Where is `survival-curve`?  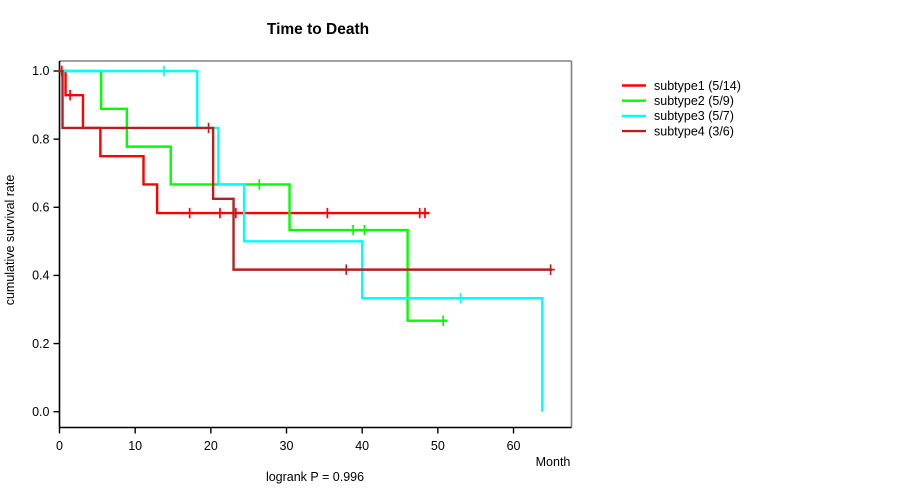
survival-curve is located at coordinates (244, 142).